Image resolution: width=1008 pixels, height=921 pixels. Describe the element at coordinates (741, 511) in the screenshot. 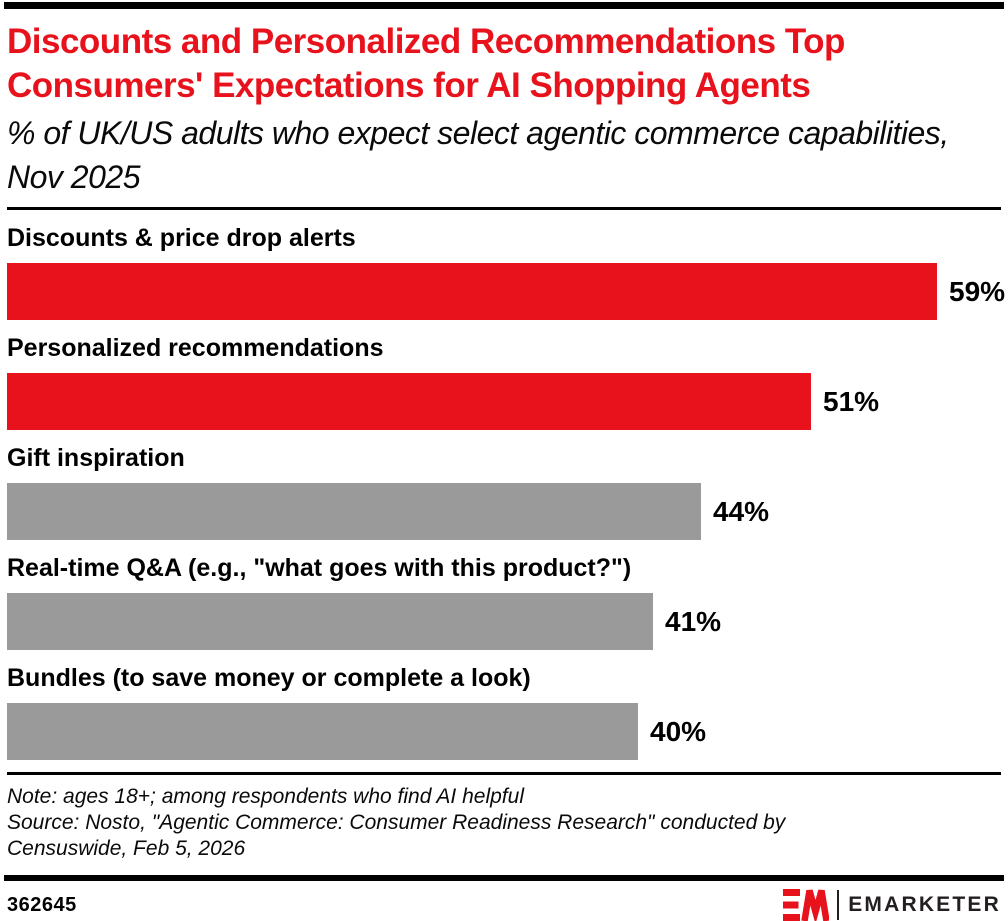

I see `bar-value-label: 44%` at that location.